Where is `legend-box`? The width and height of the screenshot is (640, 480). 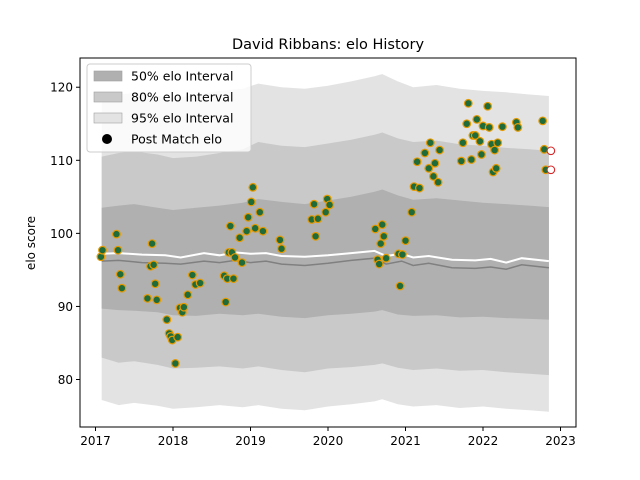
legend-box is located at coordinates (169, 108).